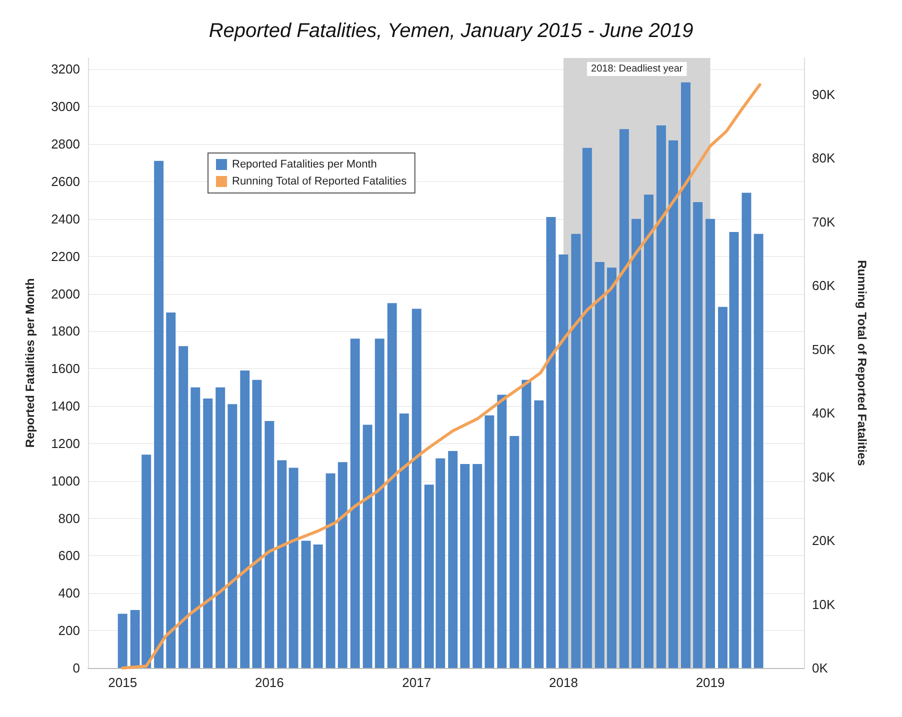  Describe the element at coordinates (65, 181) in the screenshot. I see `y-tick-label: 2600` at that location.